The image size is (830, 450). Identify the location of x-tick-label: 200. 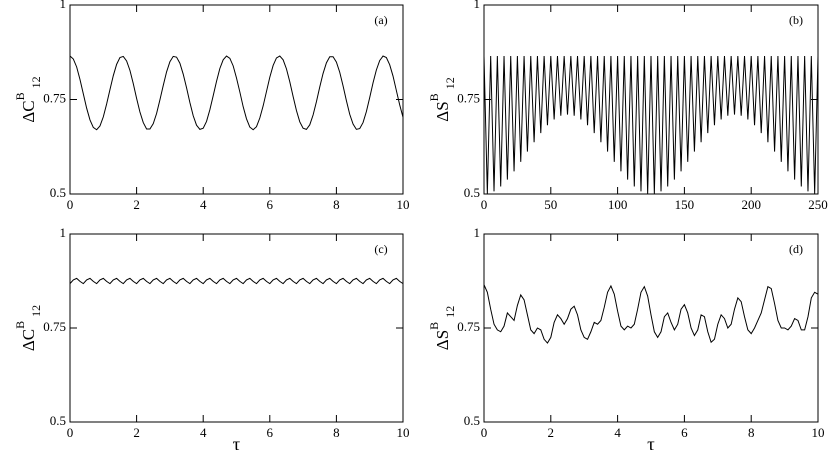
(751, 204).